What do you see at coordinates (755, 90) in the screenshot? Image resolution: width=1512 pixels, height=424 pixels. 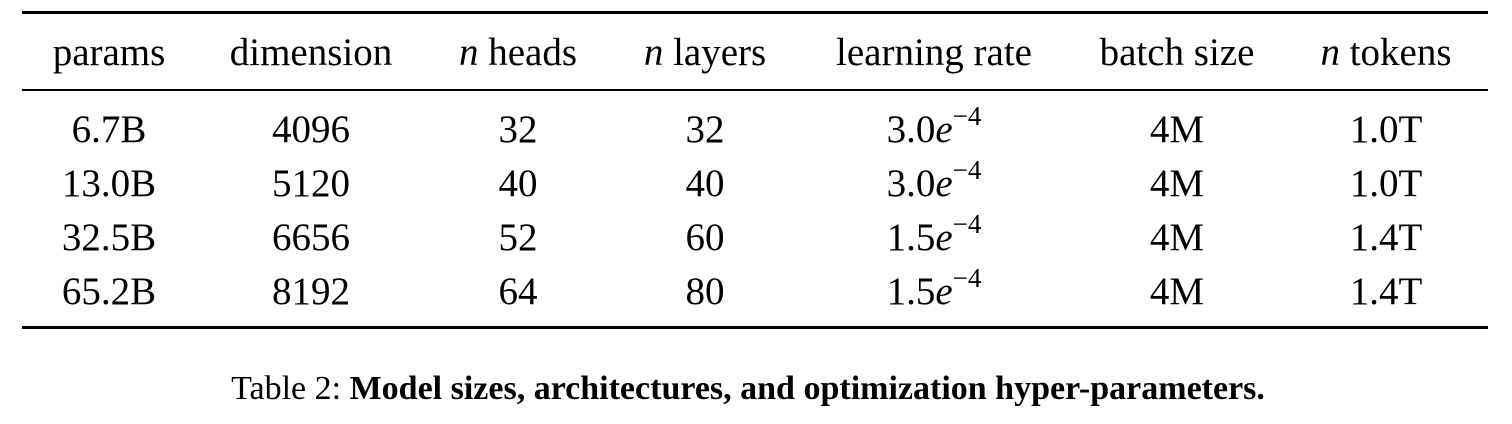 I see `table-header-rule` at bounding box center [755, 90].